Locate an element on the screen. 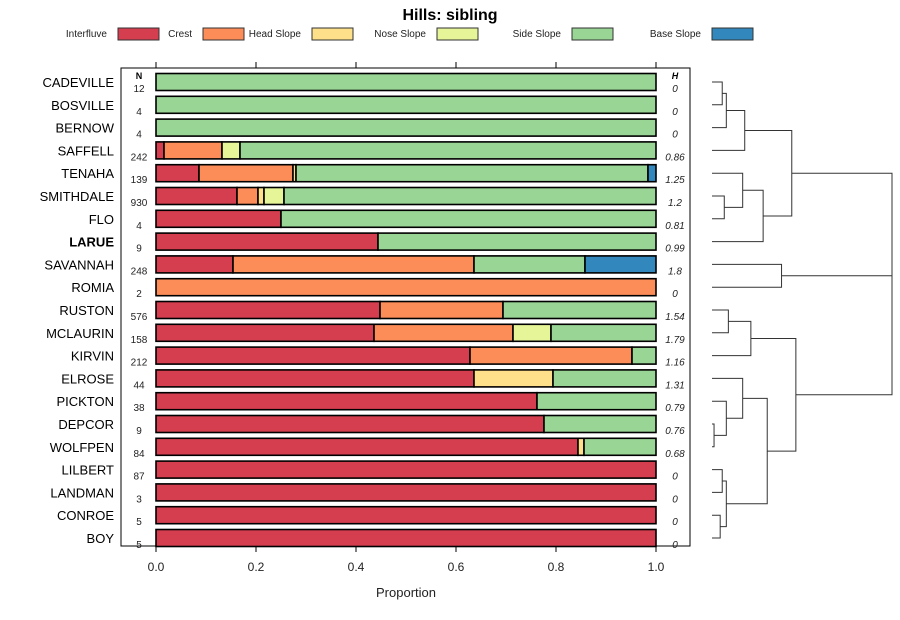 This screenshot has width=900, height=620. row-label: WOLFPEN is located at coordinates (82, 447).